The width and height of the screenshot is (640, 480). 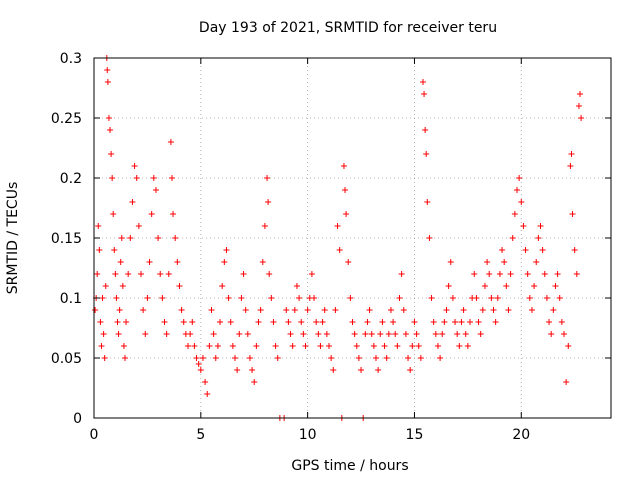 I want to click on x-tick-label: 5, so click(x=200, y=435).